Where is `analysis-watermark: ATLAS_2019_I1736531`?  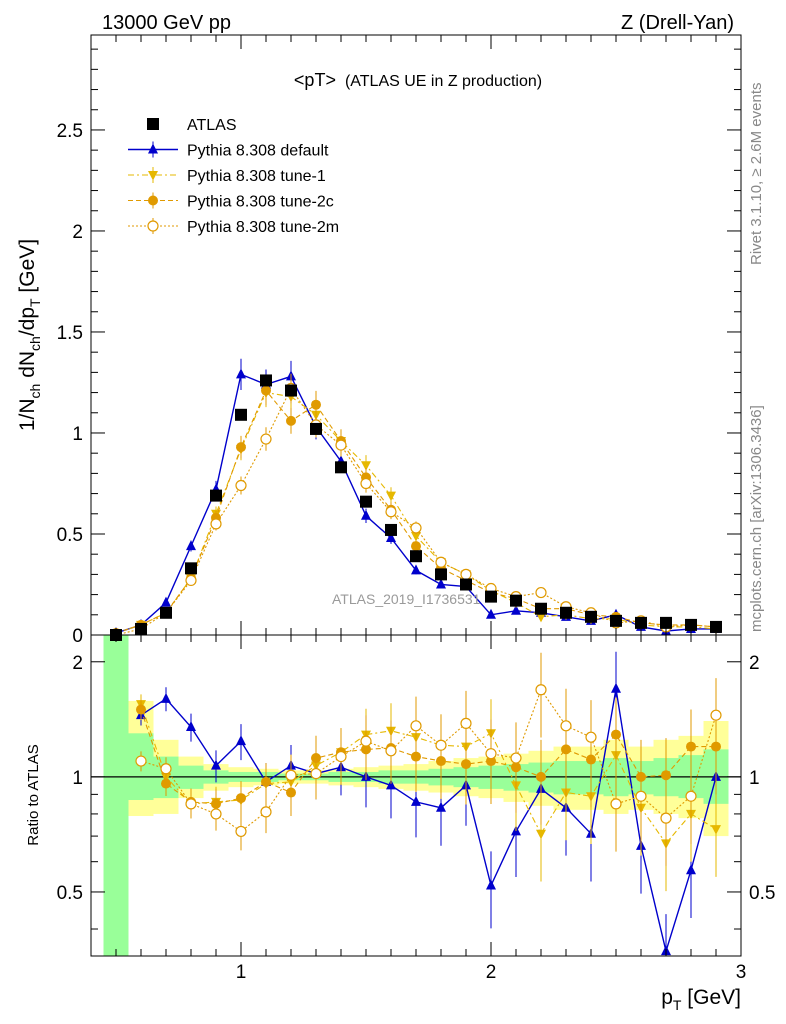
analysis-watermark: ATLAS_2019_I1736531 is located at coordinates (406, 599).